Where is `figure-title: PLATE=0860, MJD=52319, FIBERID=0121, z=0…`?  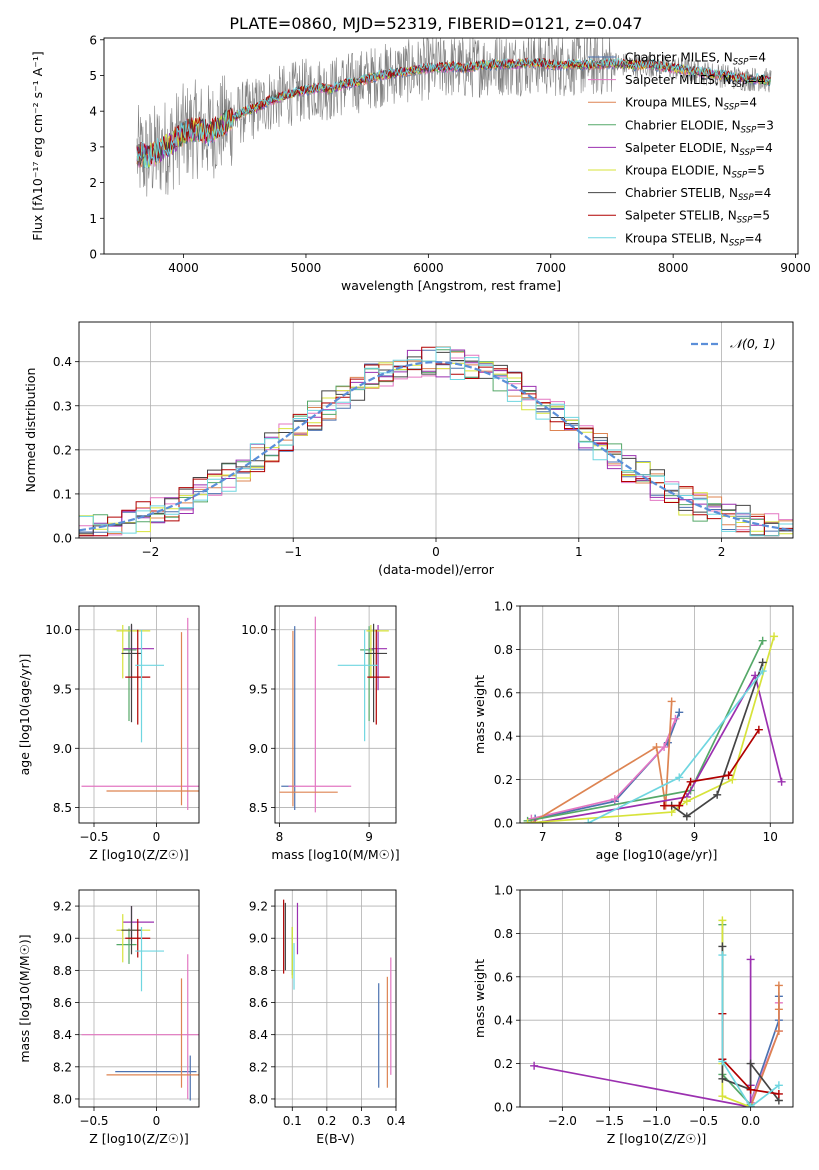 figure-title: PLATE=0860, MJD=52319, FIBERID=0121, z=0… is located at coordinates (435, 23).